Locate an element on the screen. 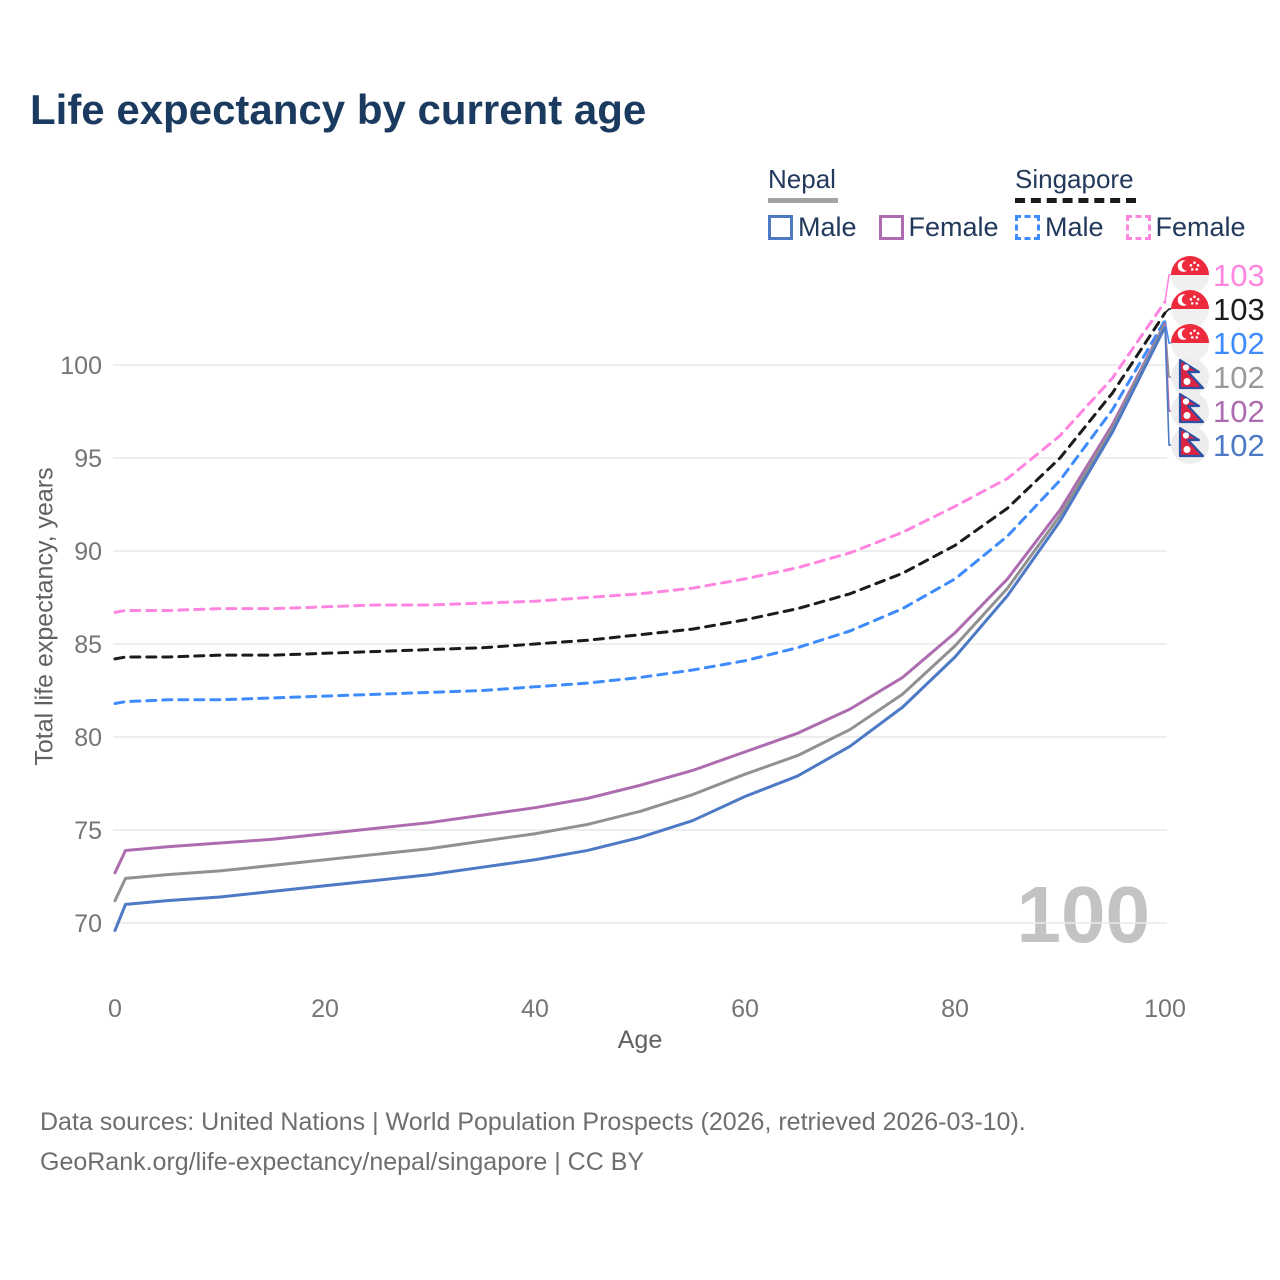 Image resolution: width=1280 pixels, height=1280 pixels. y-axis-title: Total life expectancy, years is located at coordinates (44, 616).